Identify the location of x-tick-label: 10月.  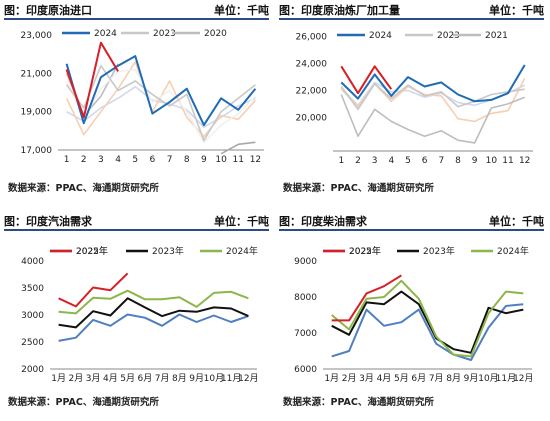
(488, 378).